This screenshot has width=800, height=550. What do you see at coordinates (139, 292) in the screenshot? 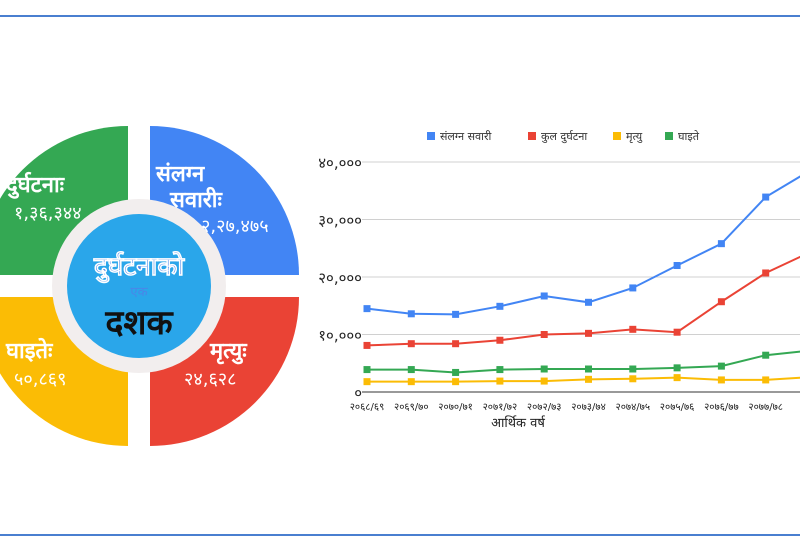
I see `center-subtitle: एक` at bounding box center [139, 292].